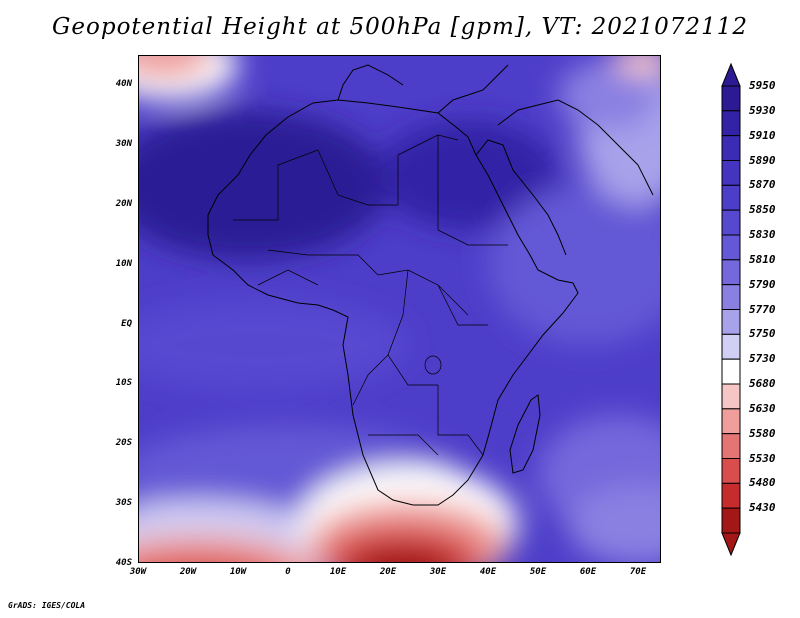 The width and height of the screenshot is (800, 618). I want to click on lat-label: 20S, so click(123, 443).